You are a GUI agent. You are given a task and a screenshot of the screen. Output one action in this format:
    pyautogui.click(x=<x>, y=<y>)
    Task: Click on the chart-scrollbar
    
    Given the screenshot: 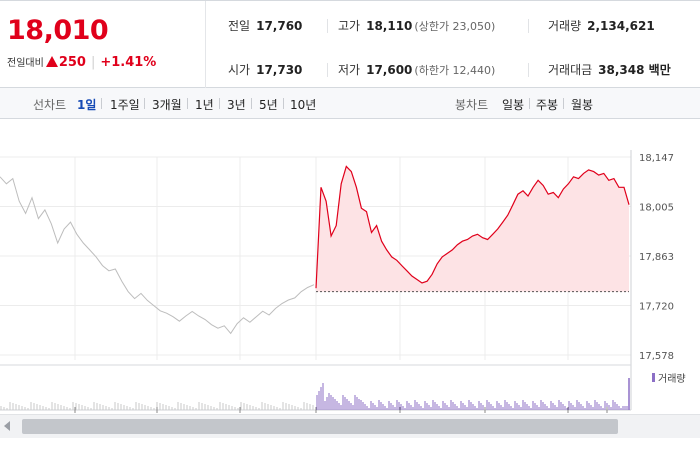 What is the action you would take?
    pyautogui.click(x=350, y=426)
    